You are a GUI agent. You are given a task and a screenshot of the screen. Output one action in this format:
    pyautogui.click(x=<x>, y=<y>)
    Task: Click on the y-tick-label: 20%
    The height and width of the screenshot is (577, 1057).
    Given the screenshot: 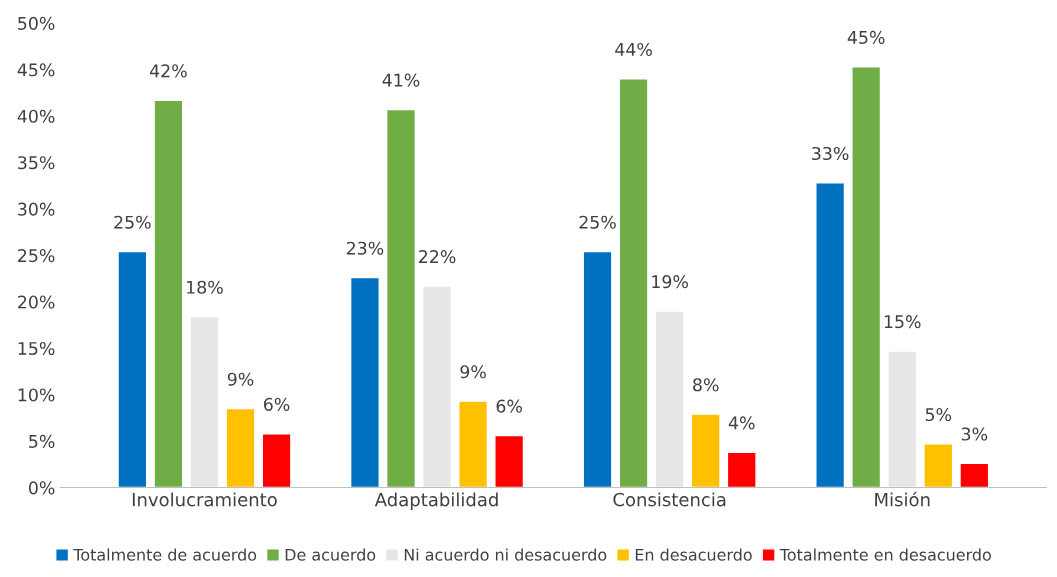 What is the action you would take?
    pyautogui.click(x=36, y=302)
    